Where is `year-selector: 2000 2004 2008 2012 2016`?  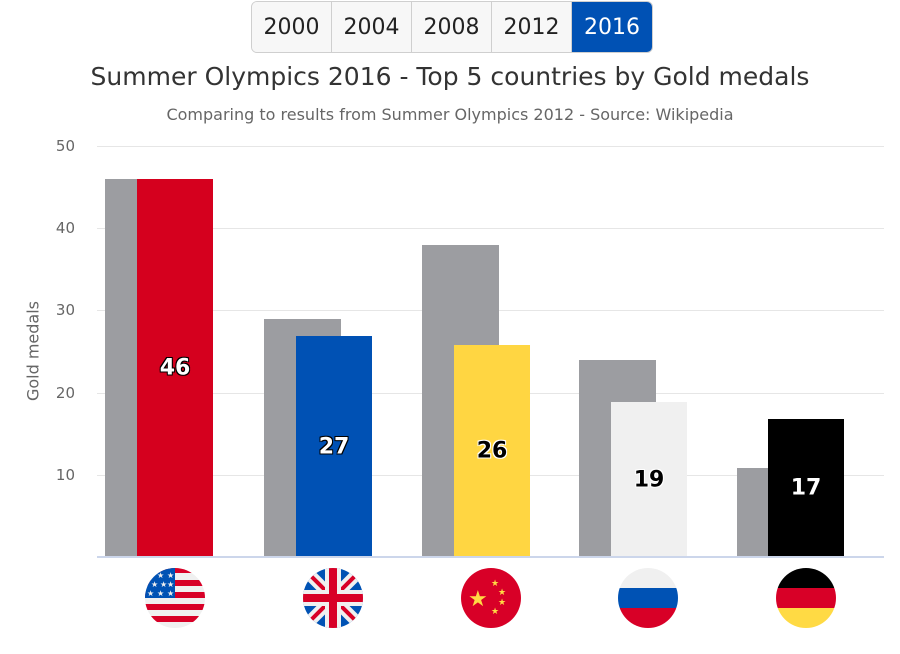
year-selector: 2000 2004 2008 2012 2016 is located at coordinates (452, 27).